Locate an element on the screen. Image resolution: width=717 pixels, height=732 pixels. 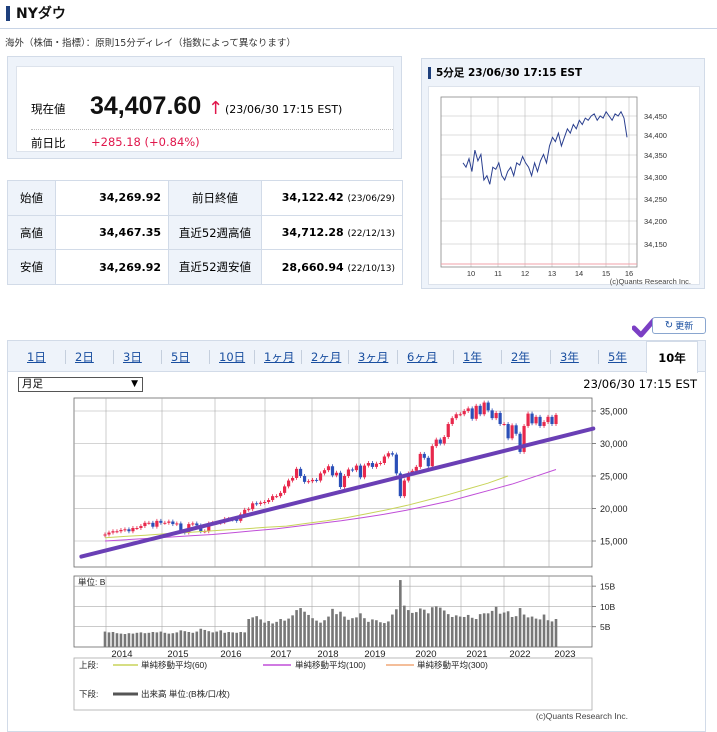
intraday-y-tick: 34,300 is located at coordinates (655, 177).